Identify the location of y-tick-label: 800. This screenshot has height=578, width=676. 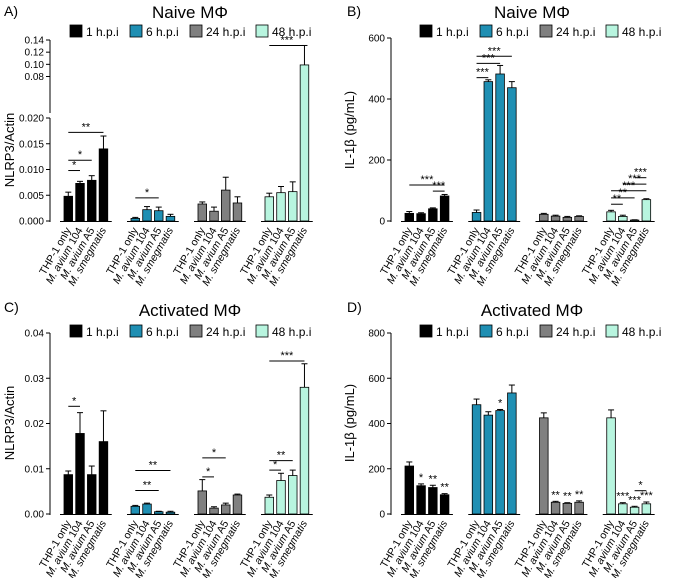
(376, 334).